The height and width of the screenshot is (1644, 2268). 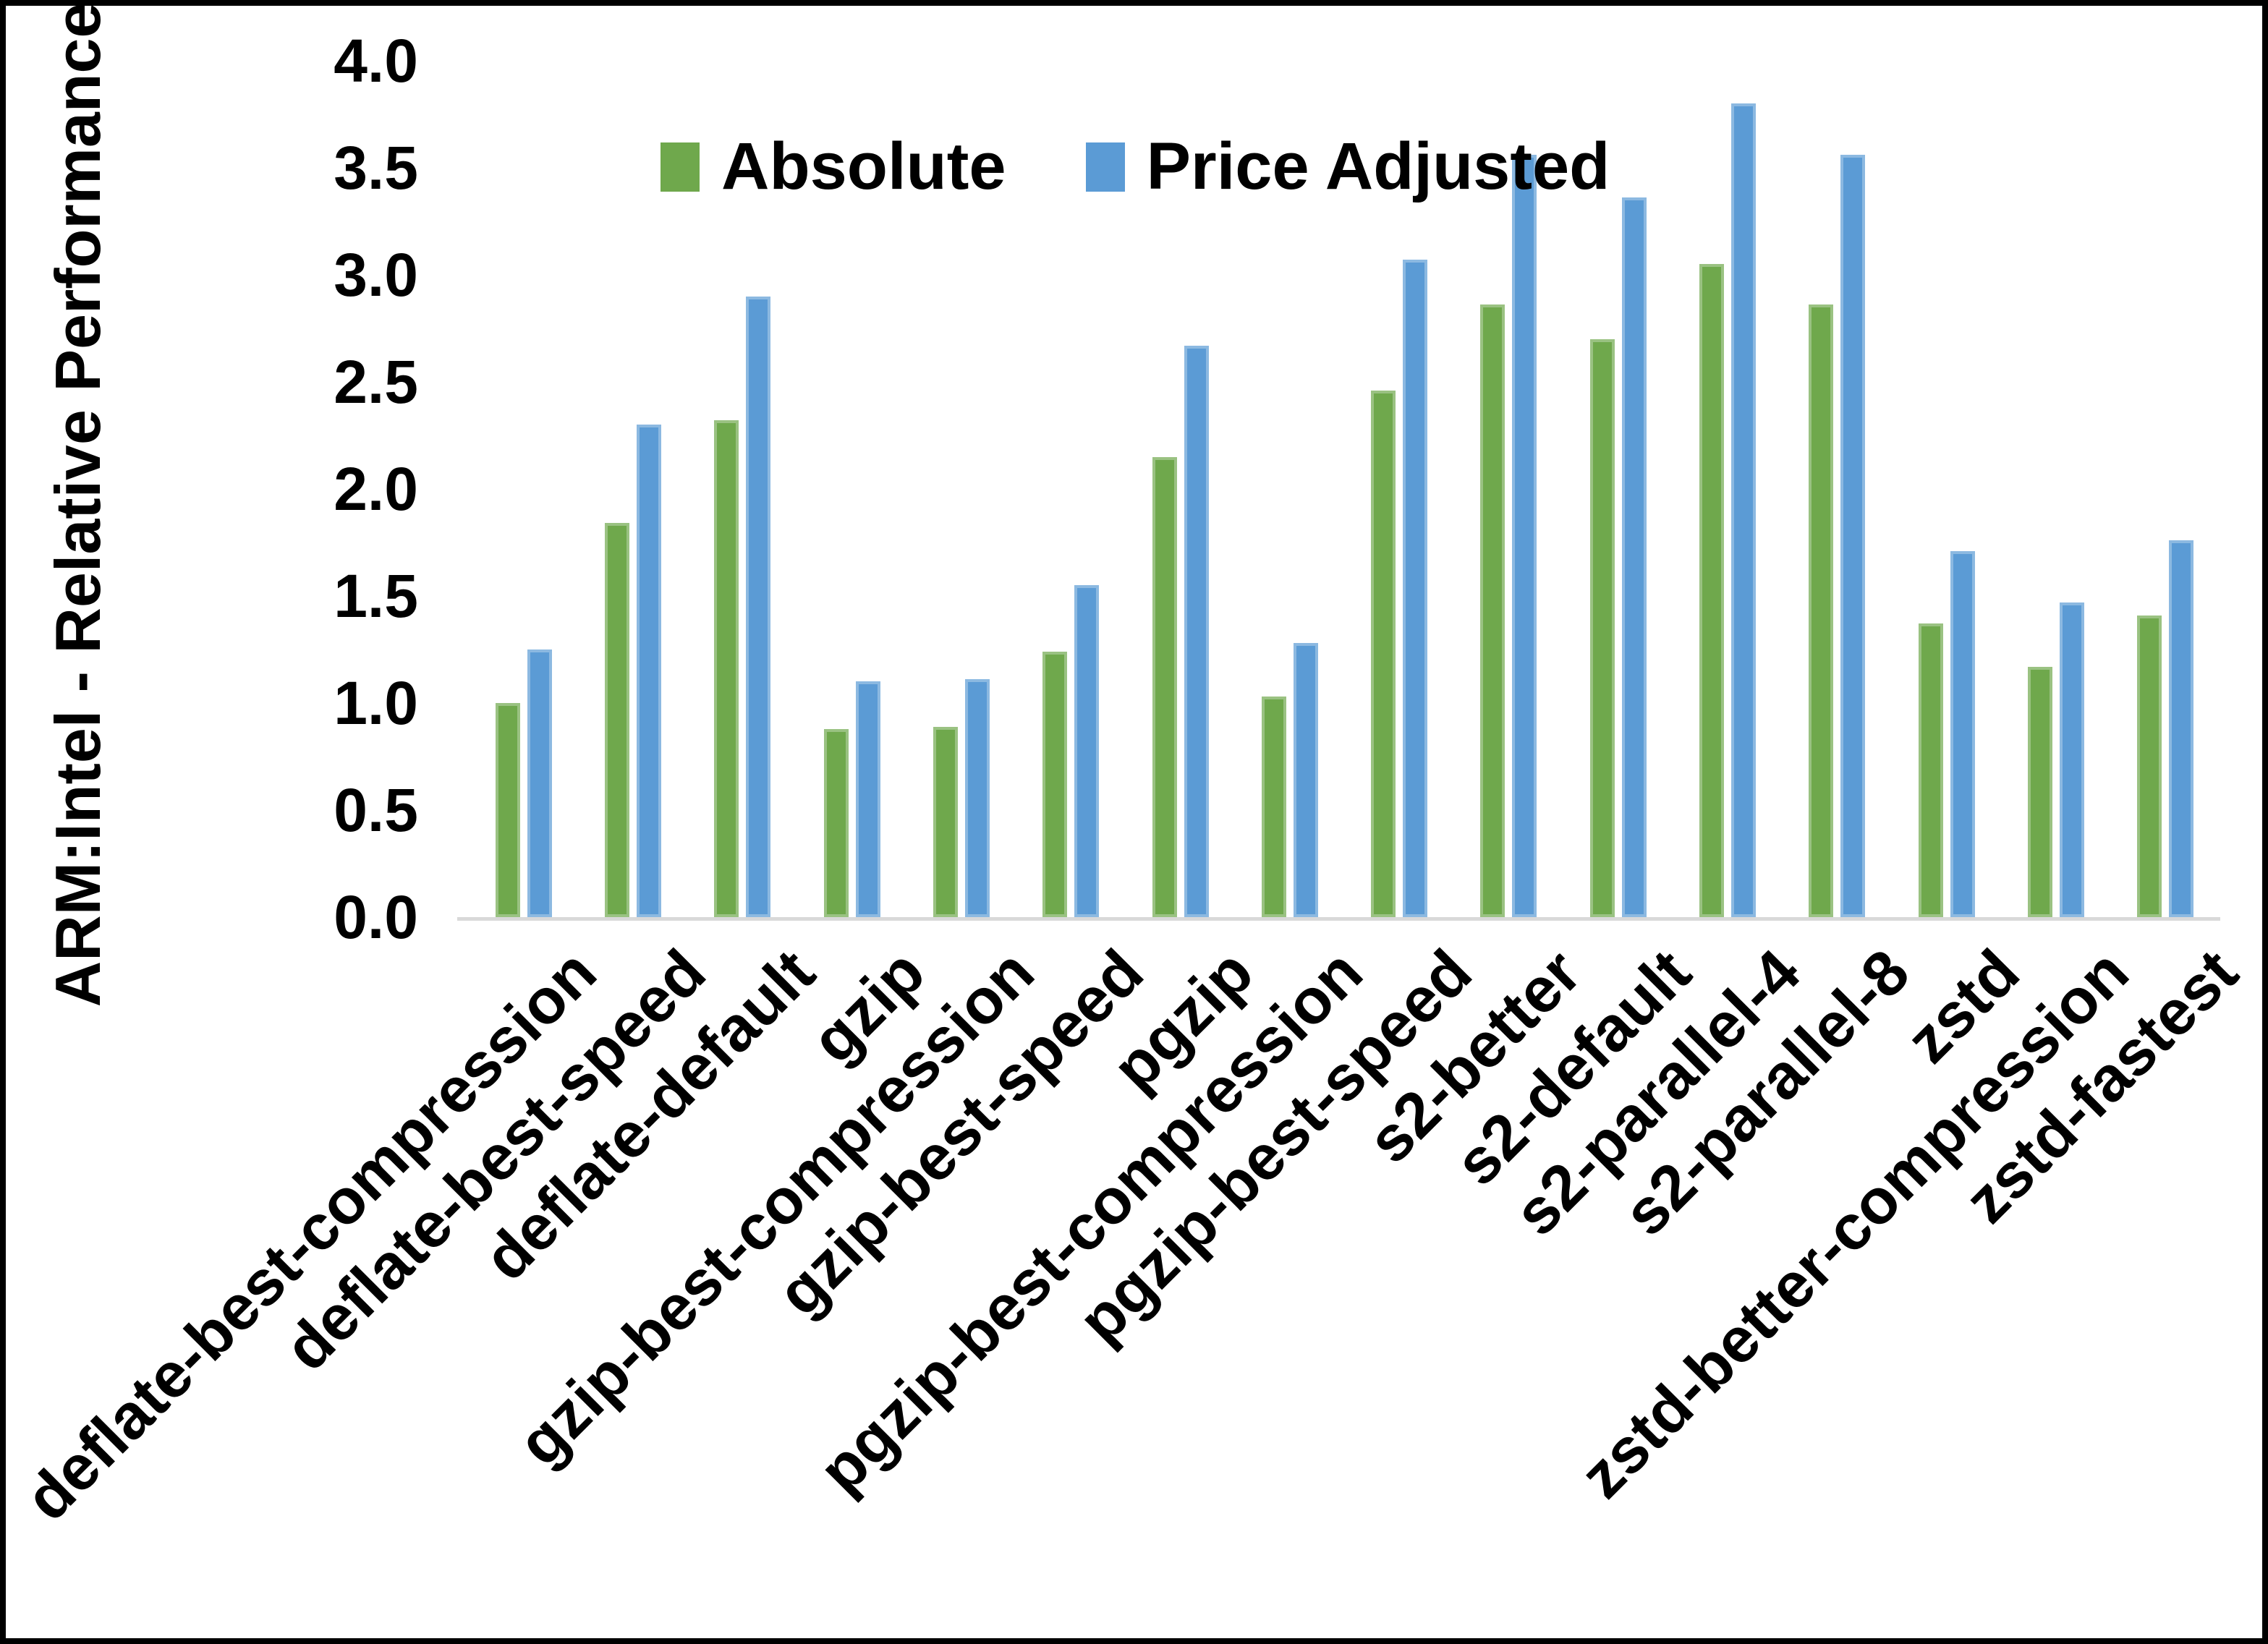 I want to click on legend: Absolute Price Adjusted, so click(x=1135, y=167).